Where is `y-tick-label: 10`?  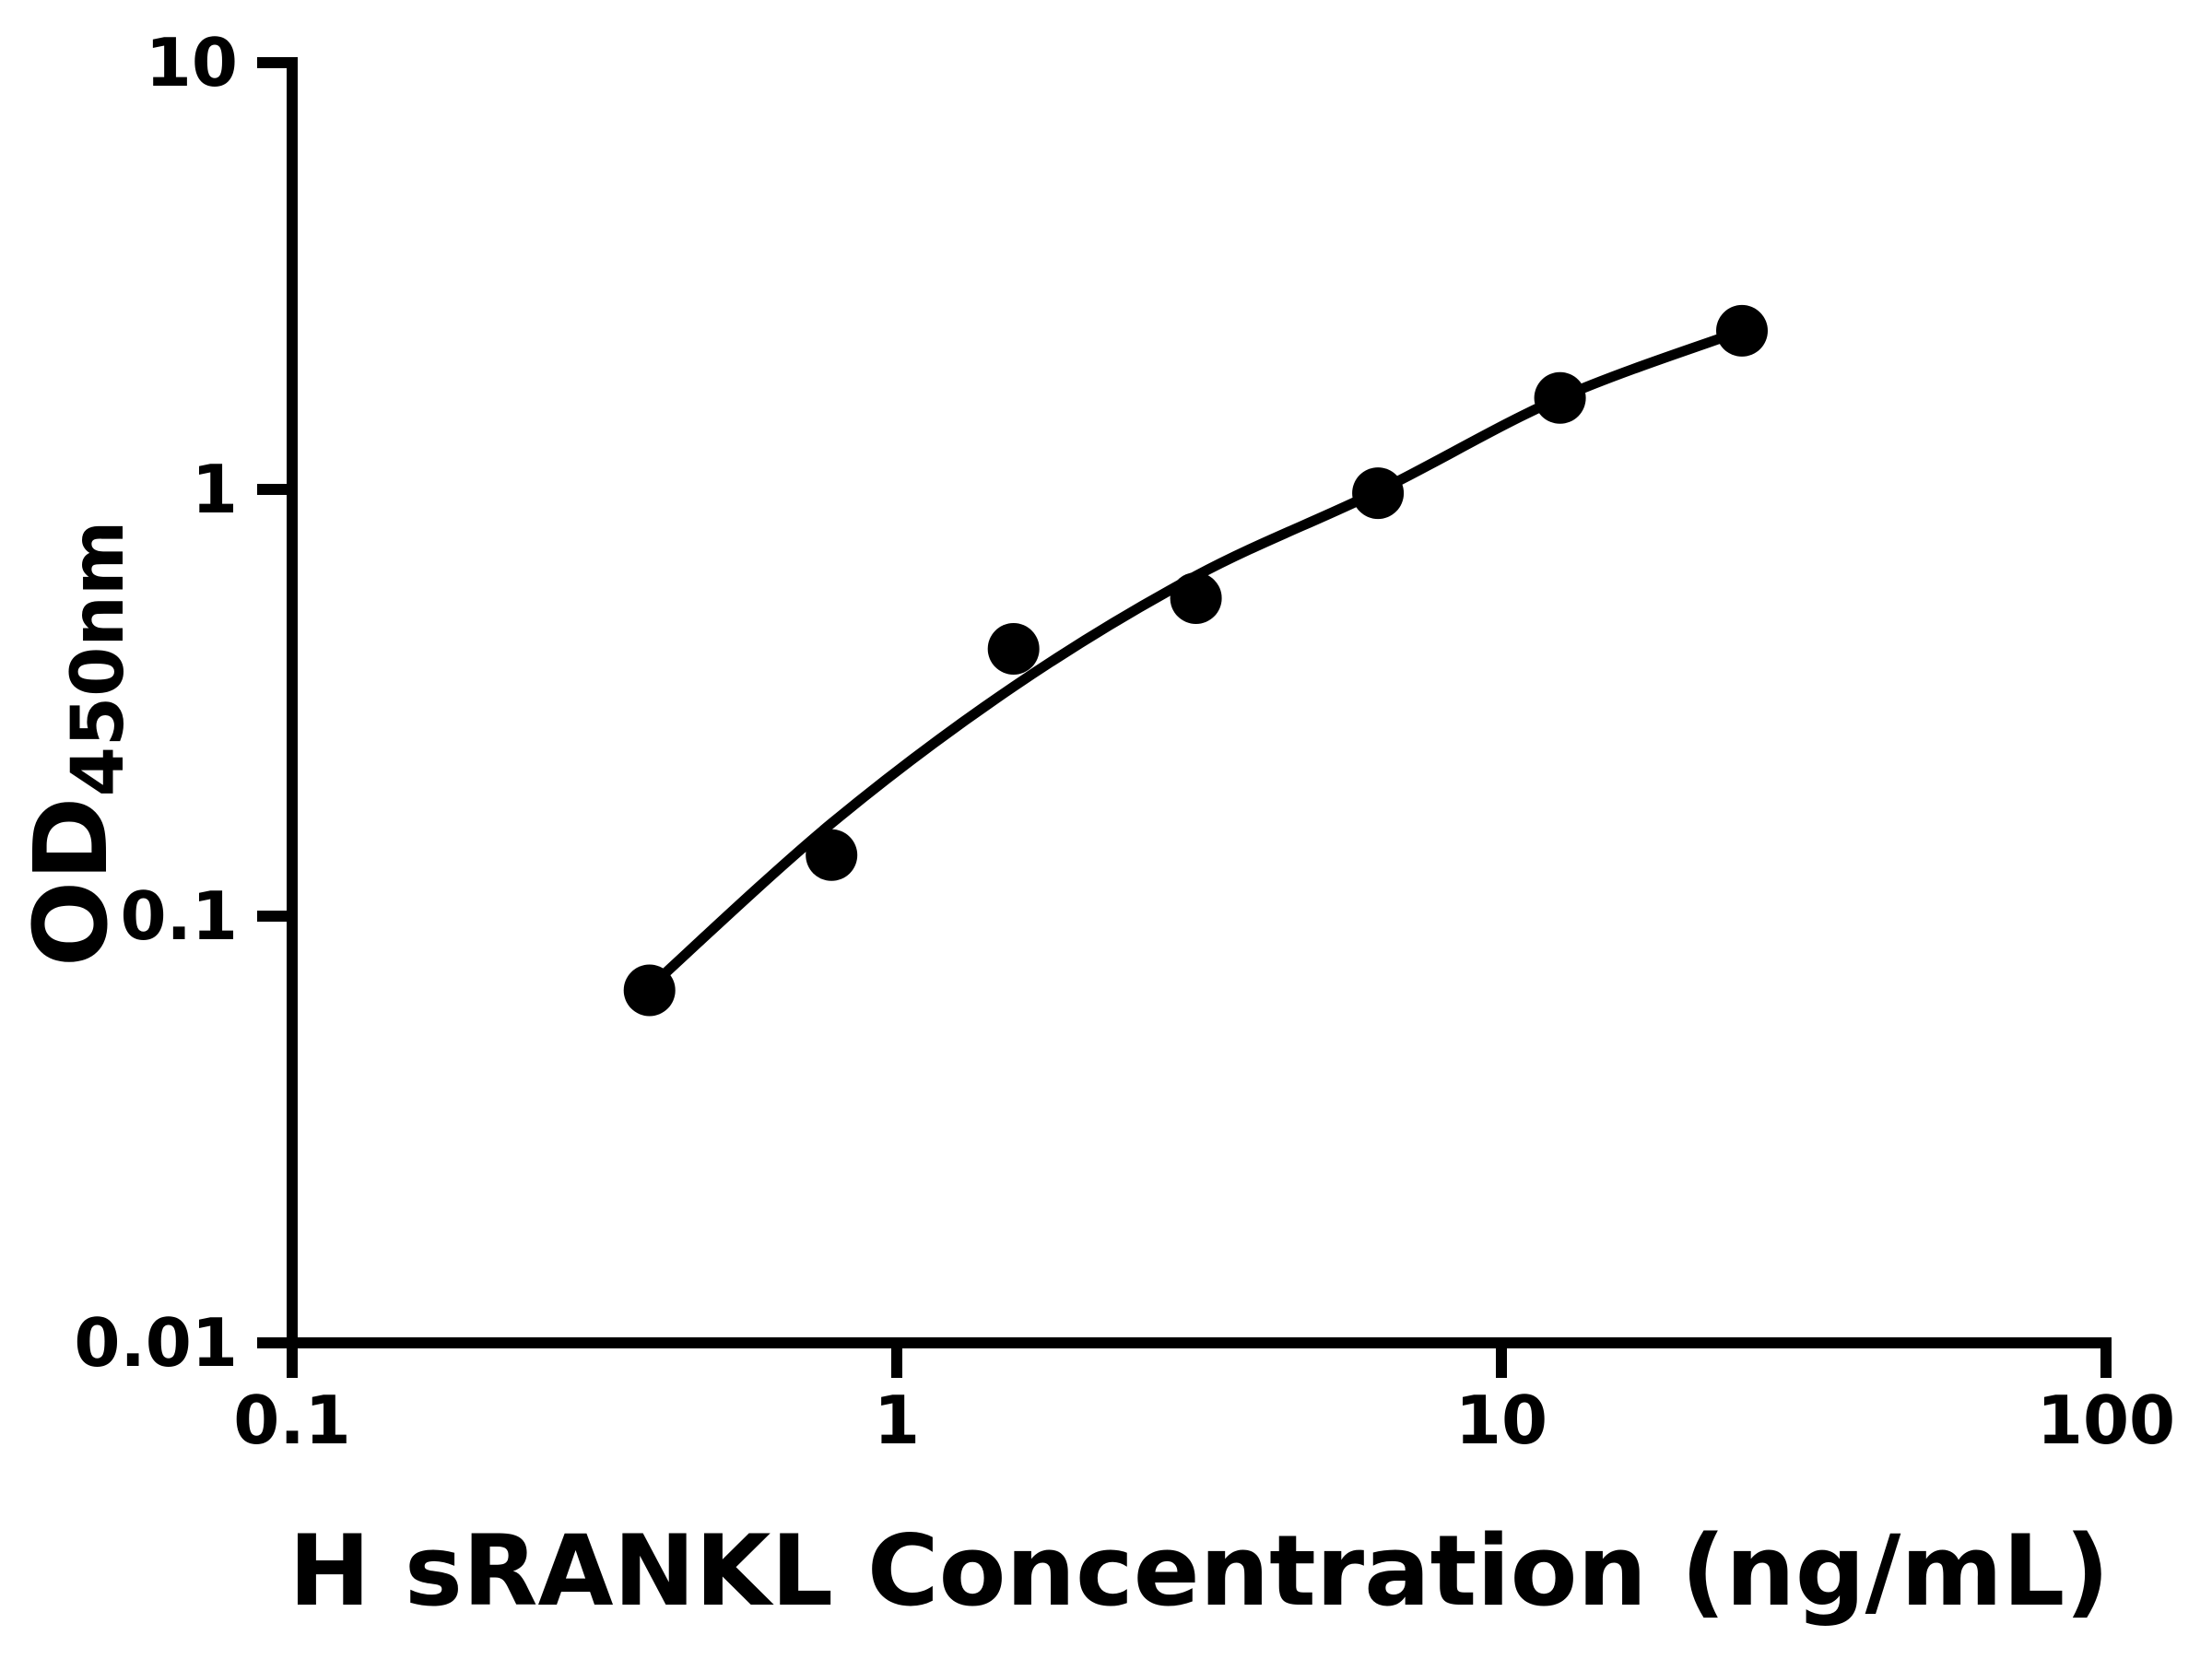 y-tick-label: 10 is located at coordinates (192, 62).